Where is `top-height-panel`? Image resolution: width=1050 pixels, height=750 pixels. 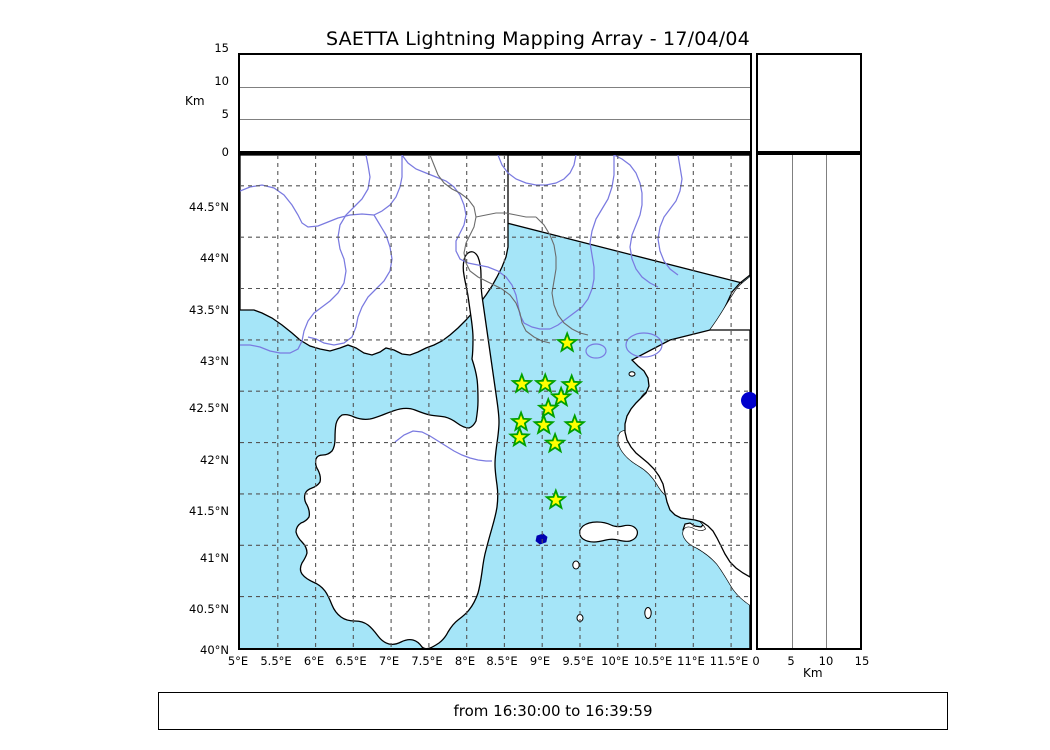
top-height-panel is located at coordinates (495, 103).